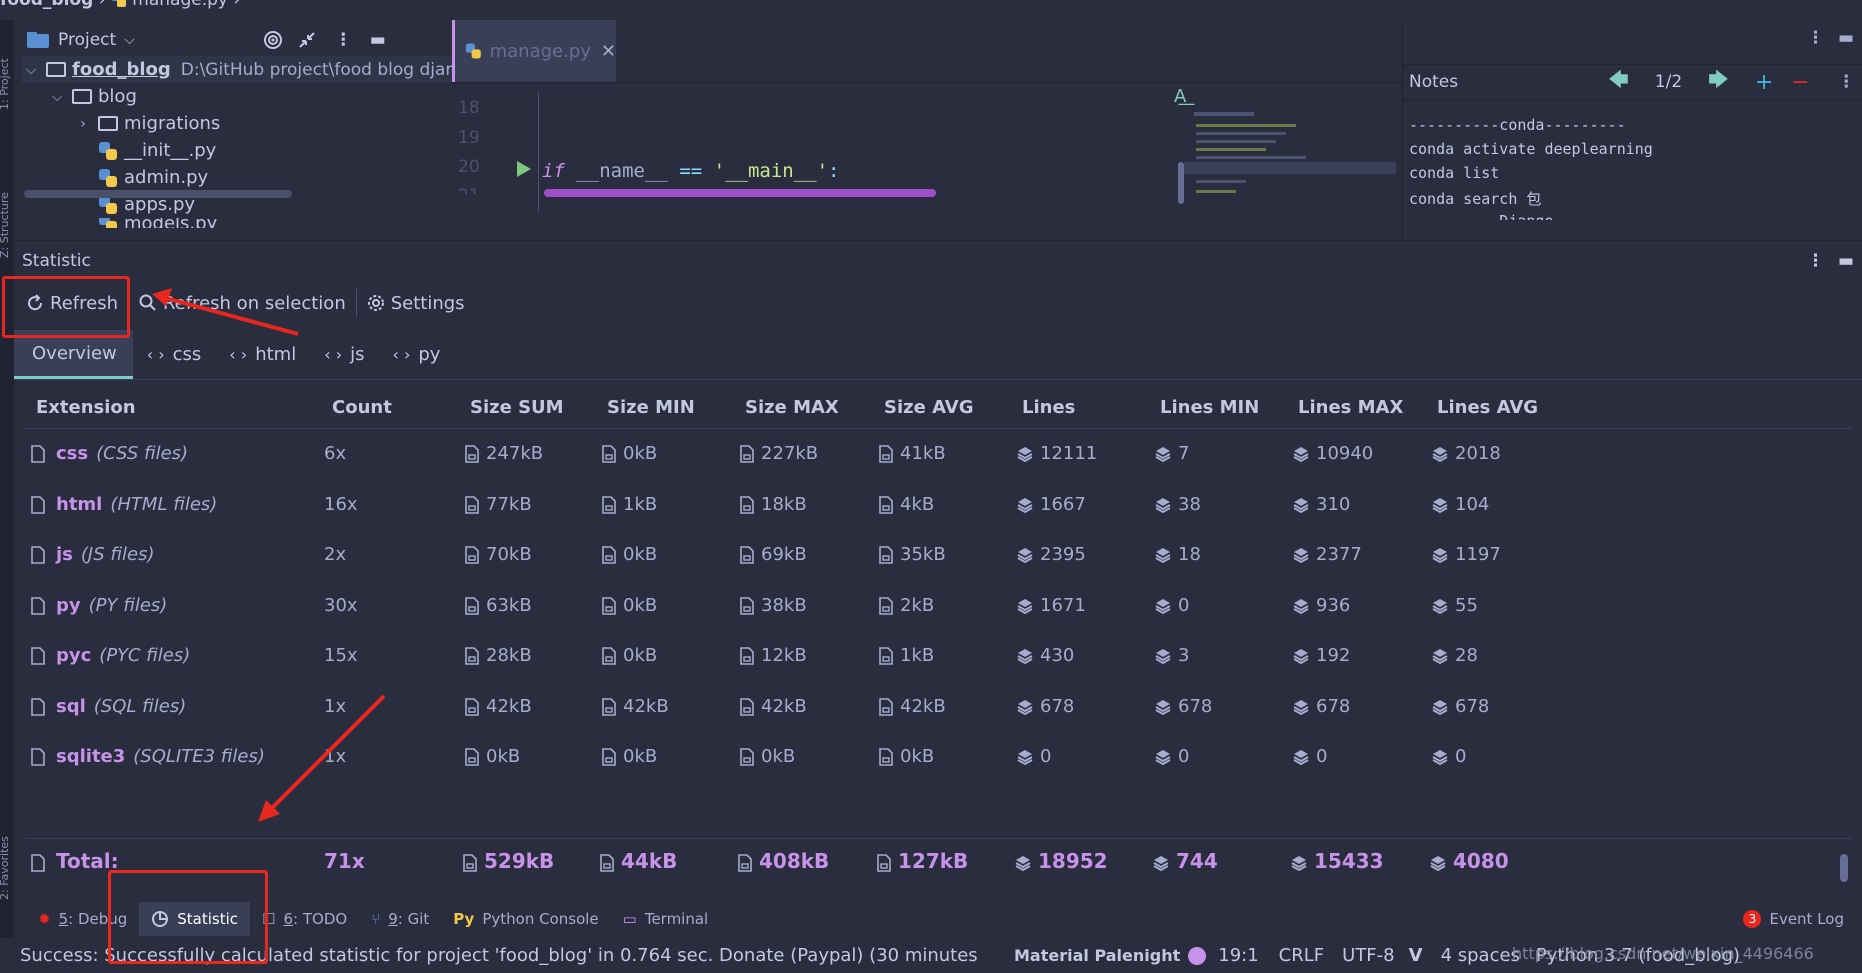 The width and height of the screenshot is (1862, 973). I want to click on project-panel-title: Project, so click(87, 40).